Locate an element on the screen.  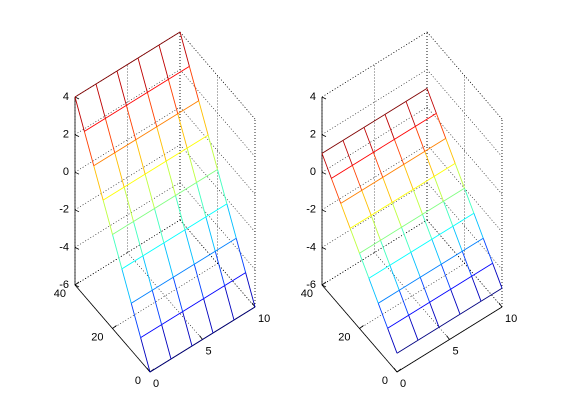
z-tick-label: -2 is located at coordinates (311, 210).